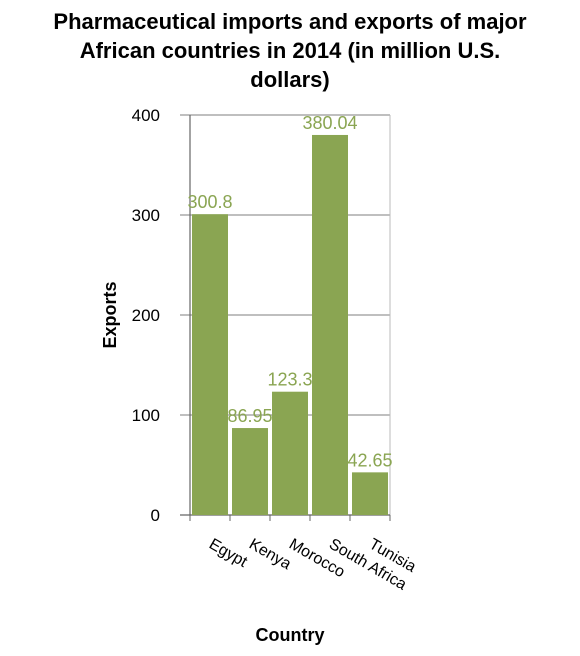 This screenshot has width=580, height=656. I want to click on y-tick-label-300: 300, so click(146, 215).